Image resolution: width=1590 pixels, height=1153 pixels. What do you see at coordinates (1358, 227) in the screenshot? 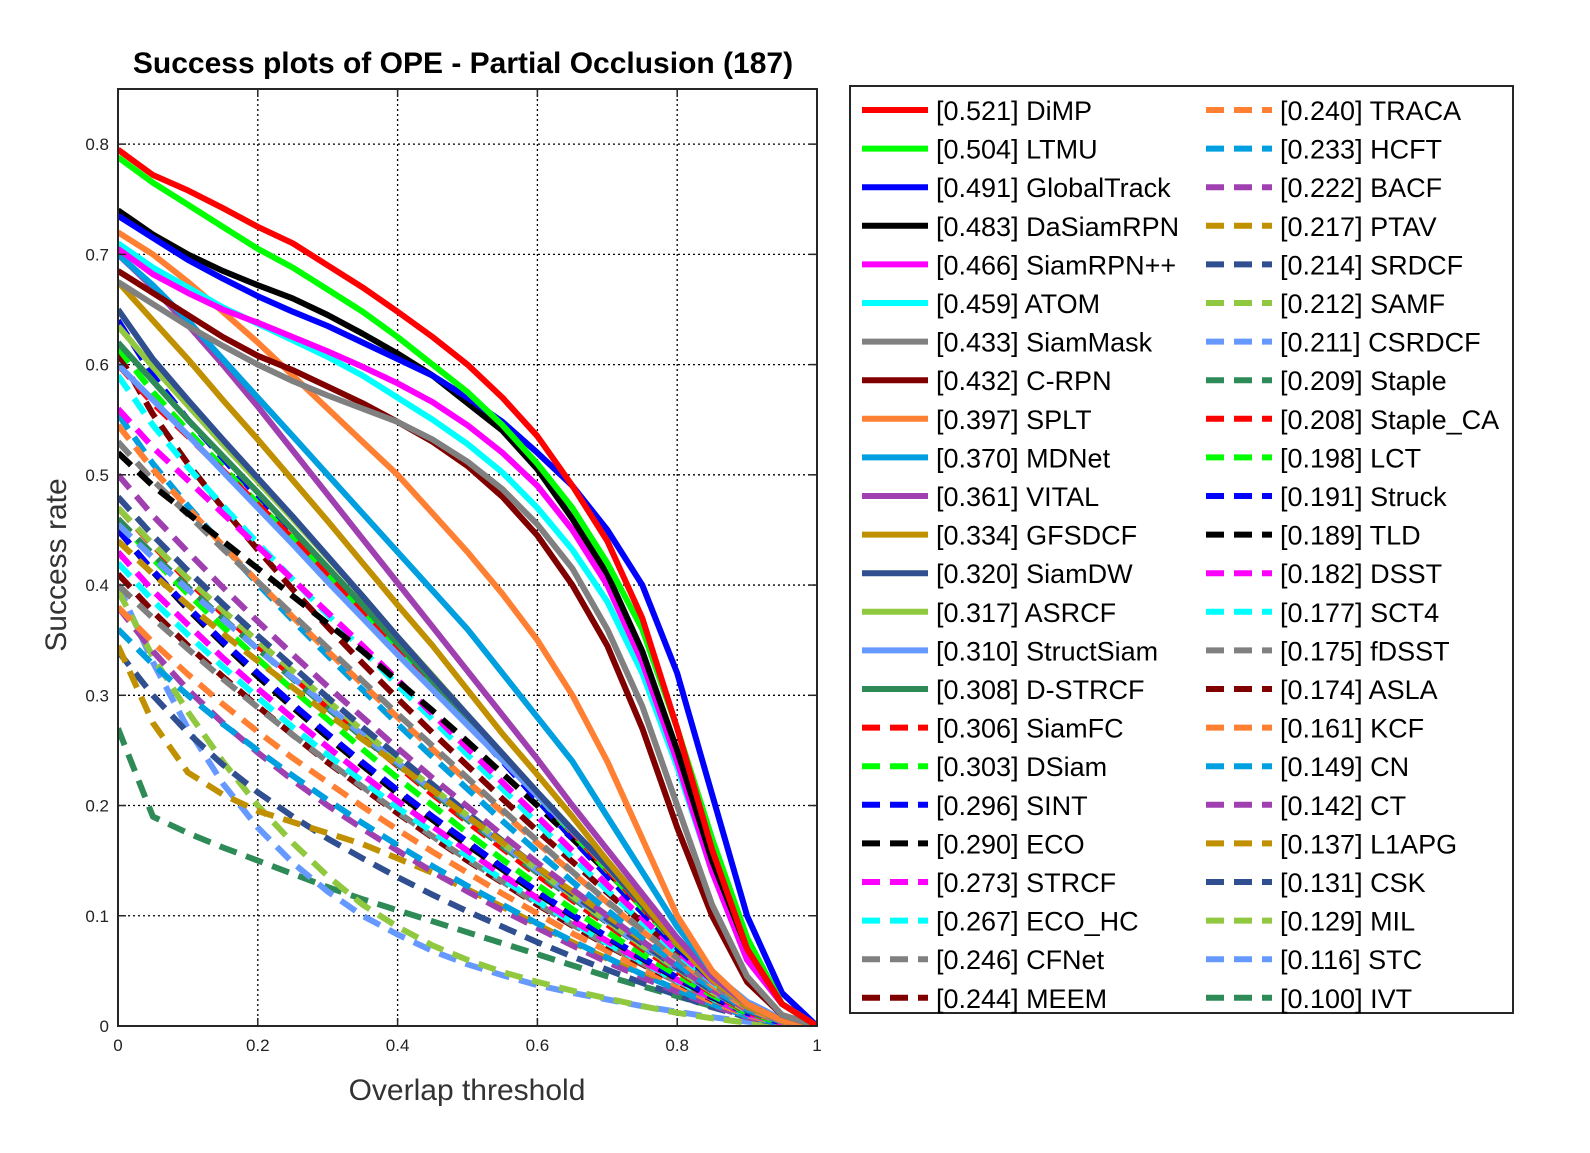
I see `legend-entry-label: [0.217] PTAV` at bounding box center [1358, 227].